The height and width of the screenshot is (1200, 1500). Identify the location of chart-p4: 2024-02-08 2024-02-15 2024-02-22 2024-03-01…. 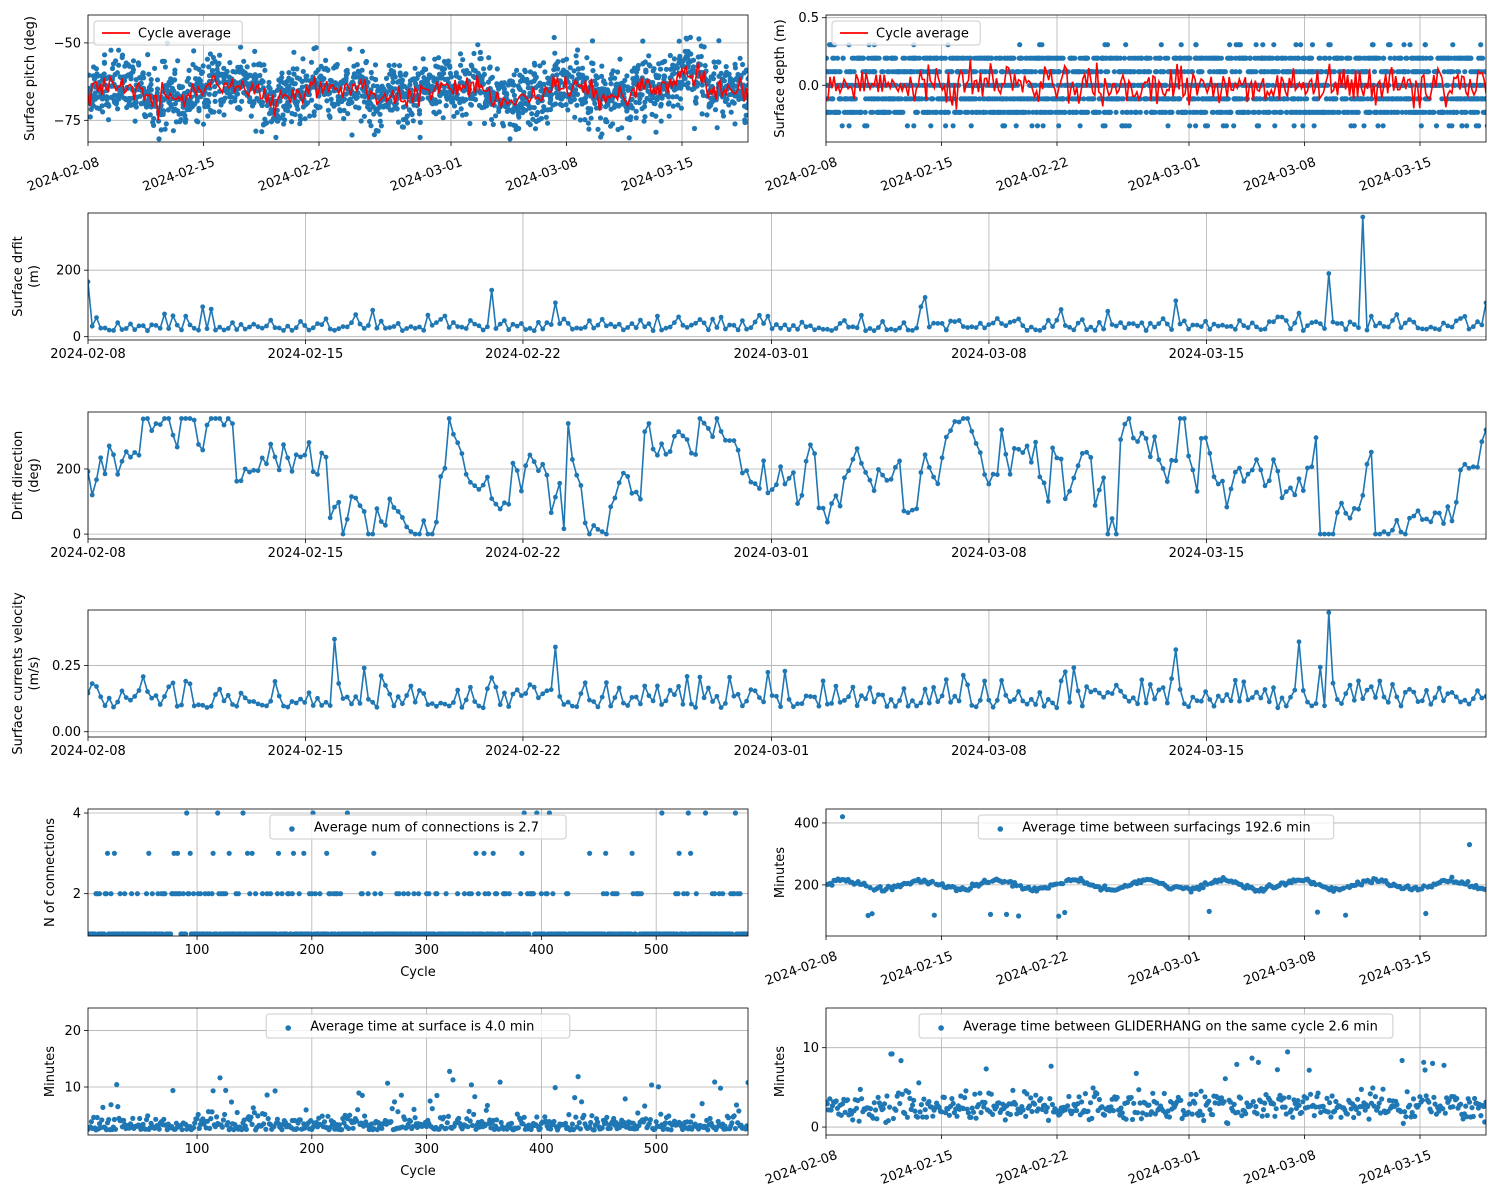
(749, 486).